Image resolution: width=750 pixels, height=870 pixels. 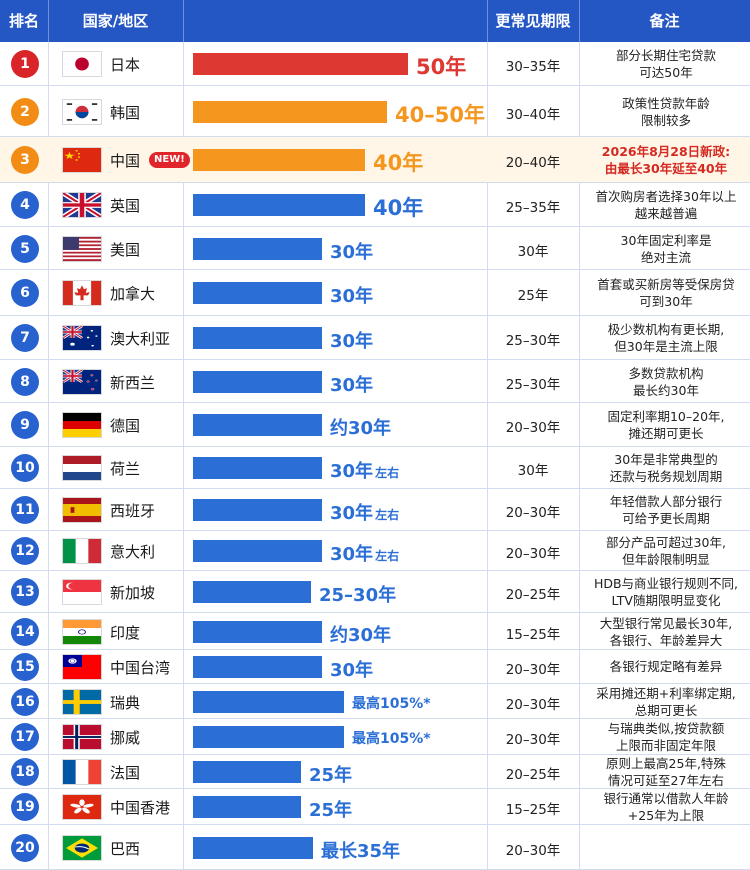 I want to click on header-note: 备注, so click(x=664, y=21).